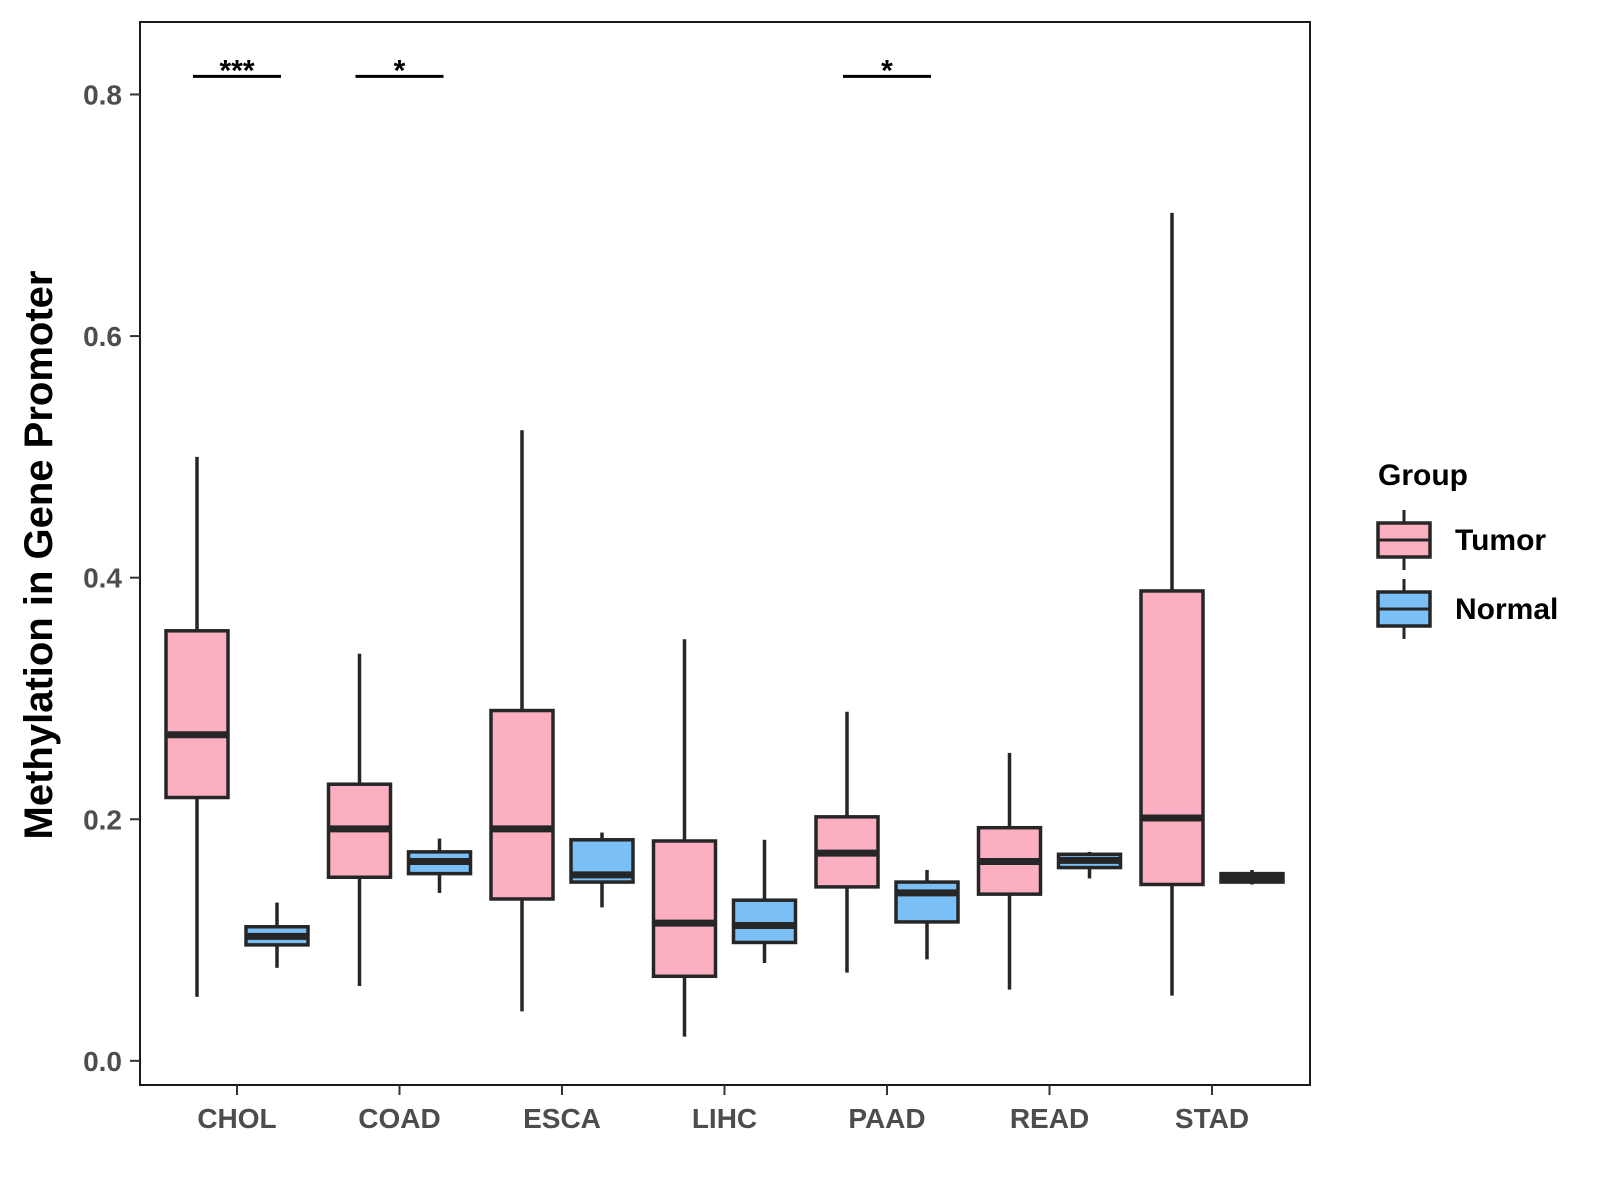  What do you see at coordinates (724, 1118) in the screenshot?
I see `x-tick-label: LIHC` at bounding box center [724, 1118].